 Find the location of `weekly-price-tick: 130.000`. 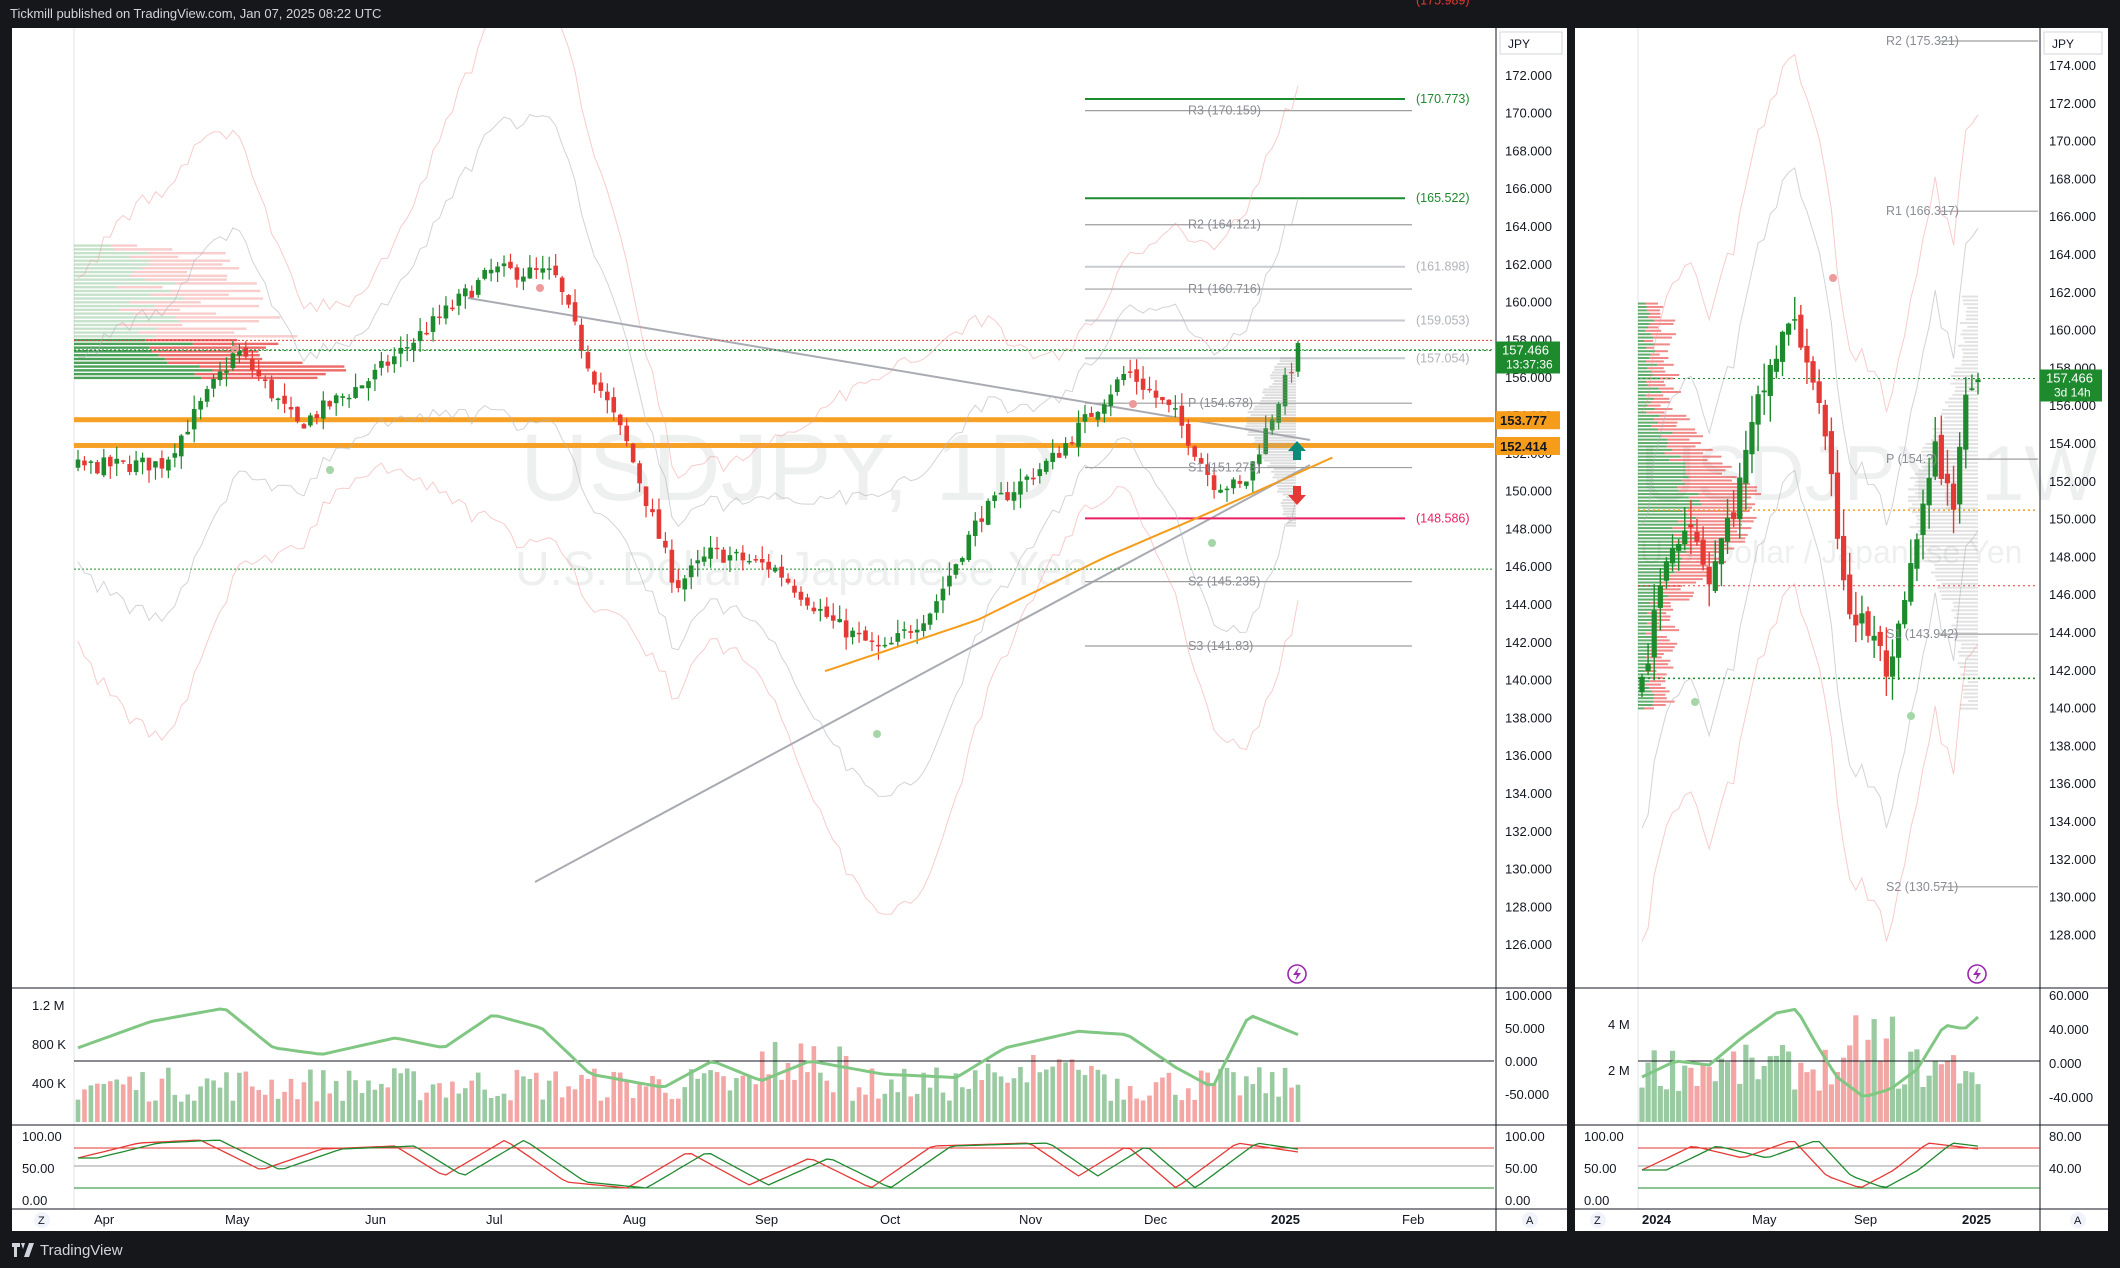

weekly-price-tick: 130.000 is located at coordinates (2072, 897).